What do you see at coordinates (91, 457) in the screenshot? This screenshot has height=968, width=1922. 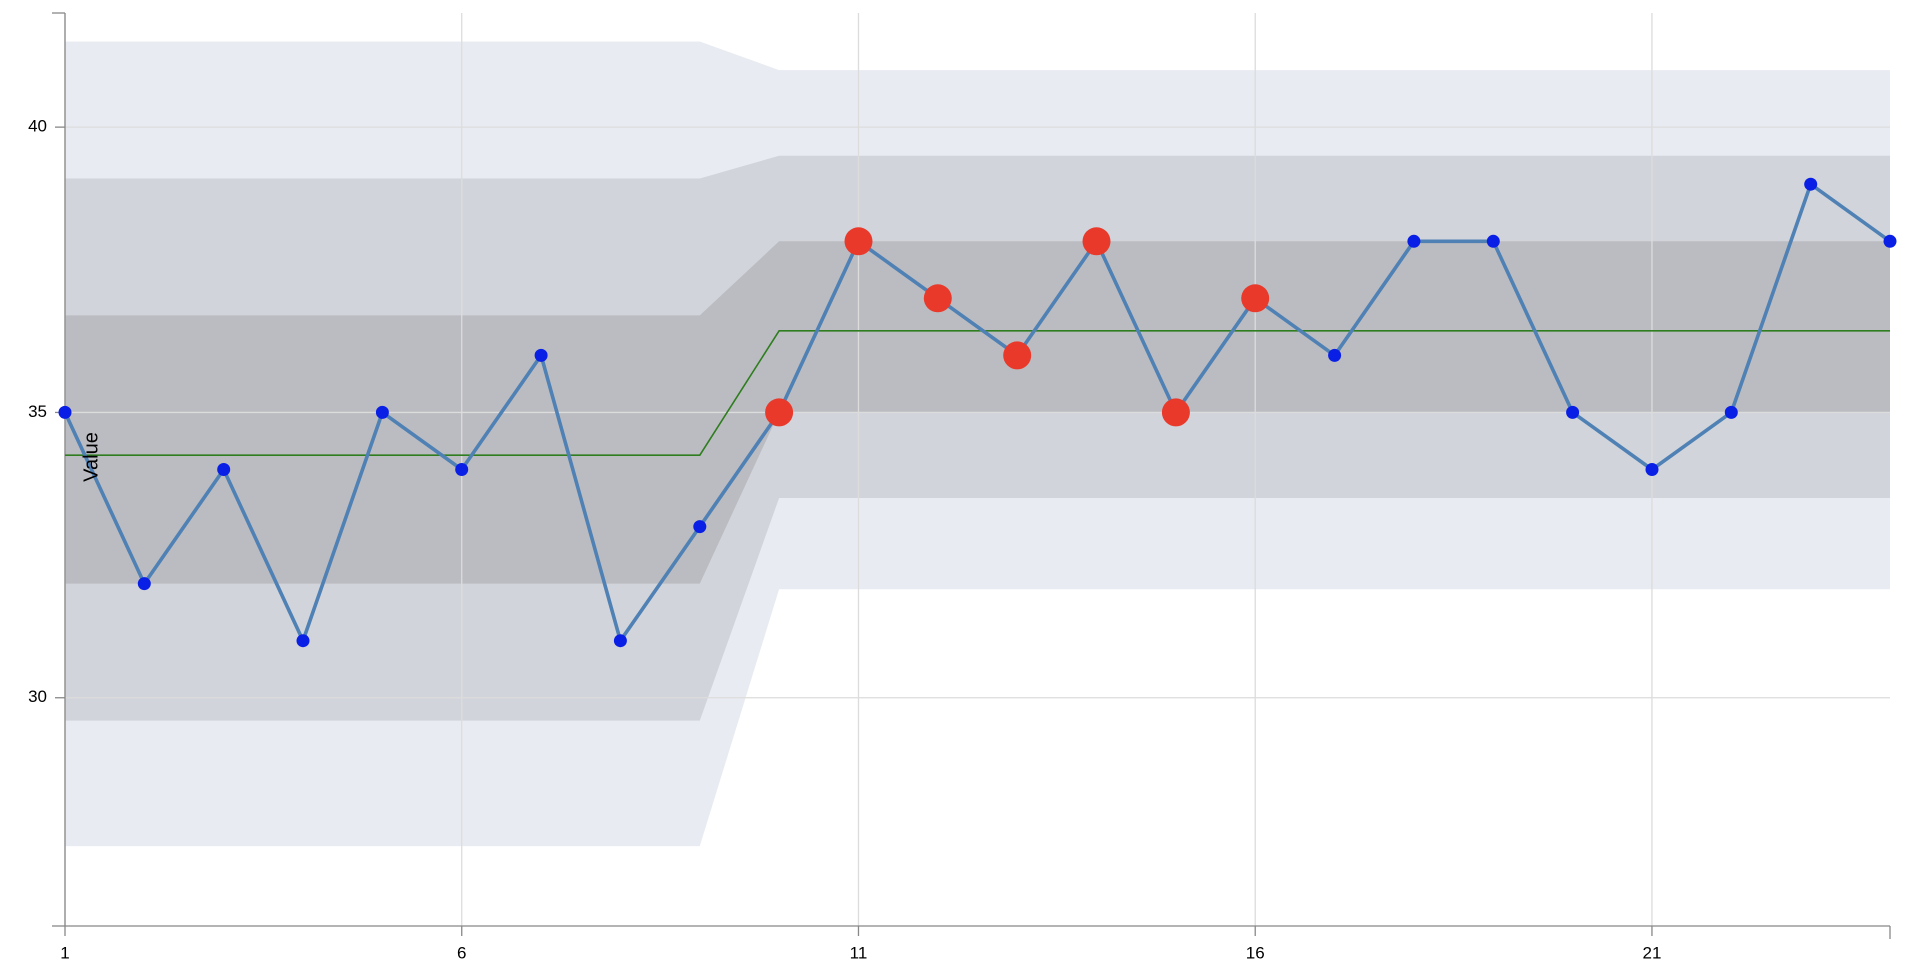 I see `y-axis-label: Value` at bounding box center [91, 457].